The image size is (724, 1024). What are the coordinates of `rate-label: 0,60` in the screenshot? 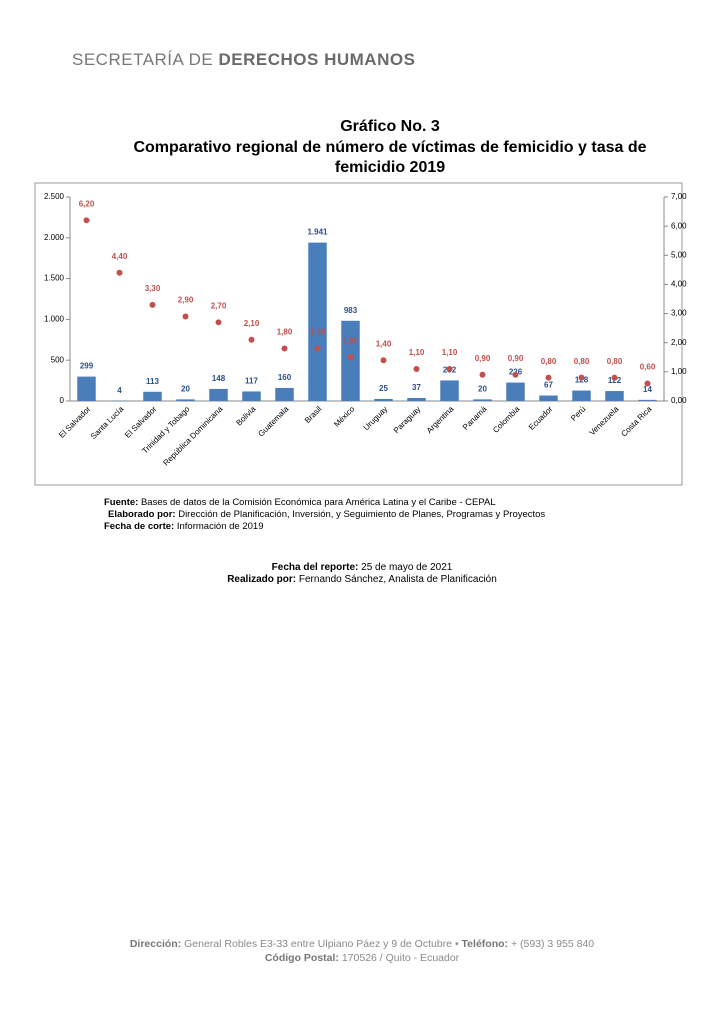 It's located at (648, 367).